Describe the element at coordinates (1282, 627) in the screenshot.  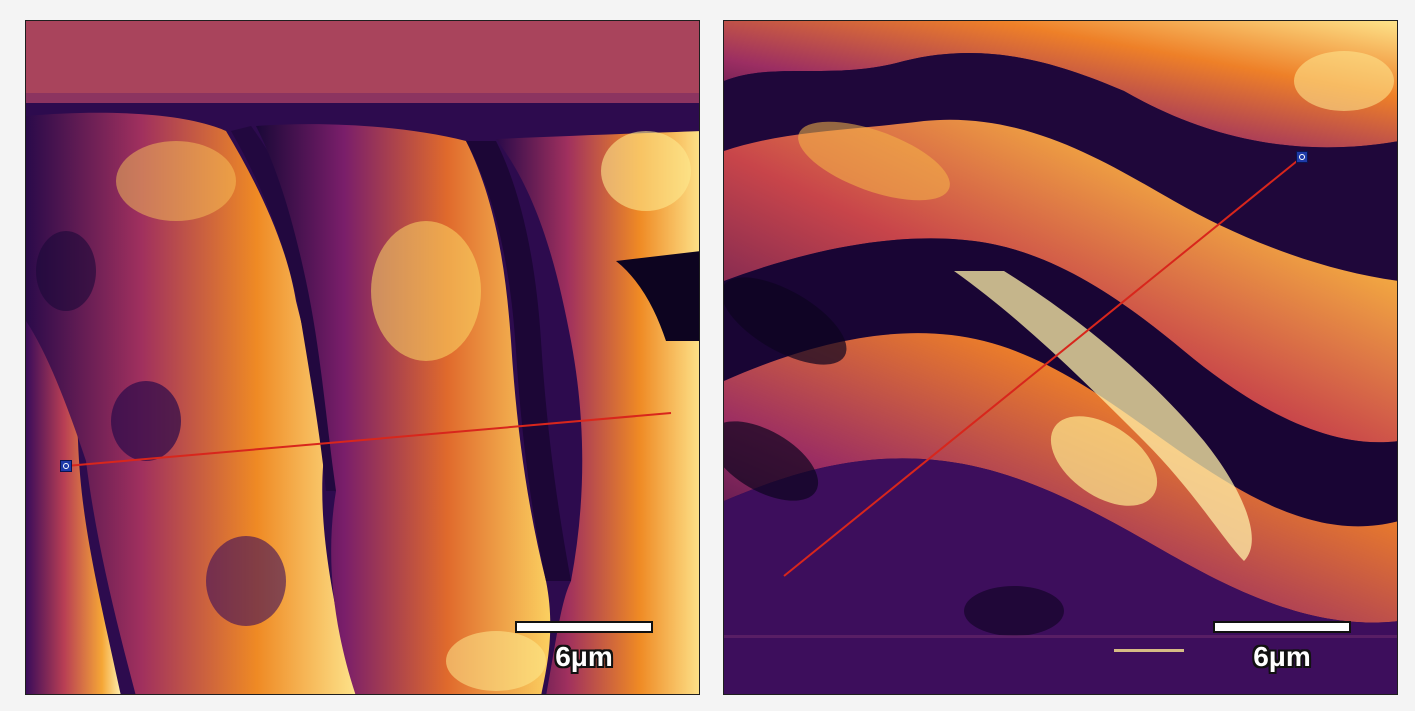
I see `scale-bar-right` at that location.